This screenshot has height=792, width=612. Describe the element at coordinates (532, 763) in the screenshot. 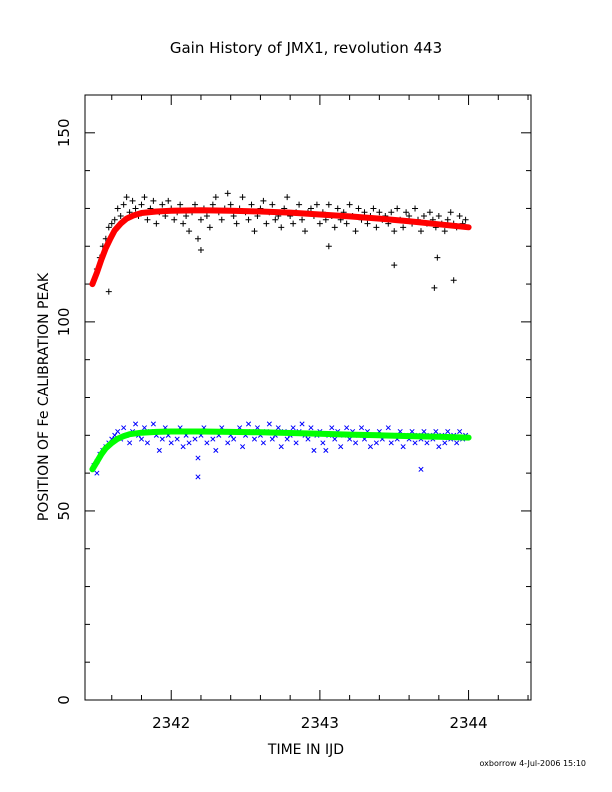

I see `footer-credit: oxborrow 4-Jul-2006 15:10` at that location.